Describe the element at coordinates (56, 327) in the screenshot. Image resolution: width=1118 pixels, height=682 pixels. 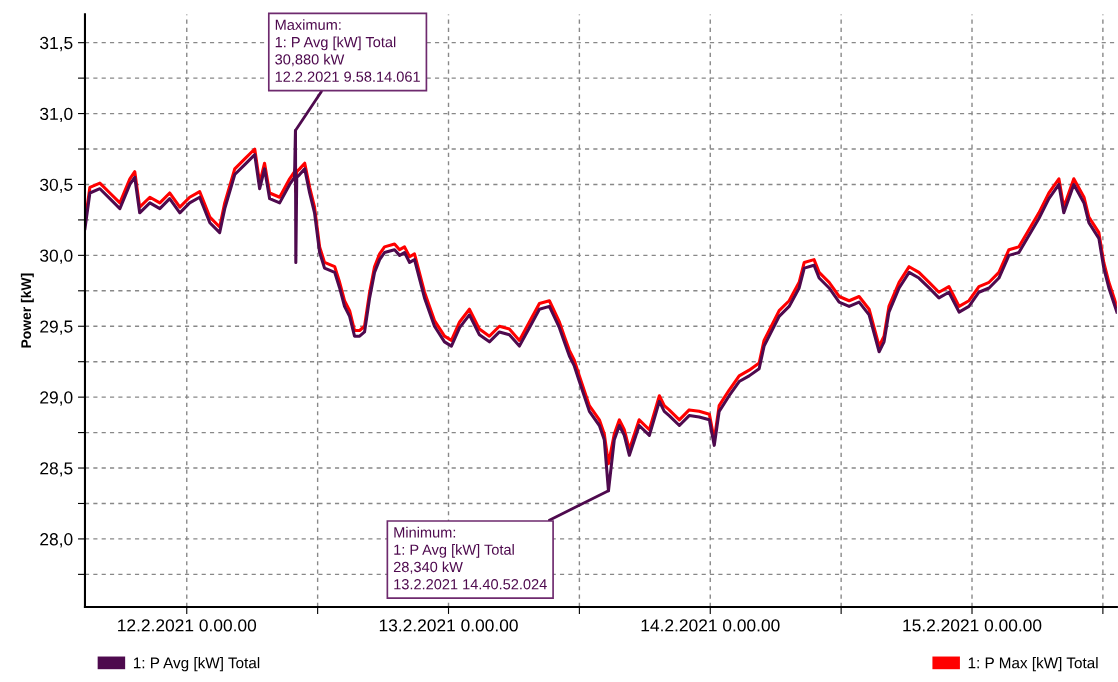
I see `y-tick-label: 29,5` at that location.